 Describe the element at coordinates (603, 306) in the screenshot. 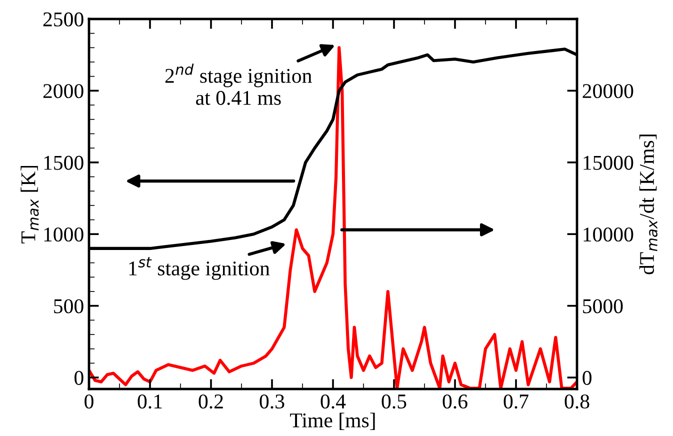

I see `y2-tick-label: 5000` at that location.